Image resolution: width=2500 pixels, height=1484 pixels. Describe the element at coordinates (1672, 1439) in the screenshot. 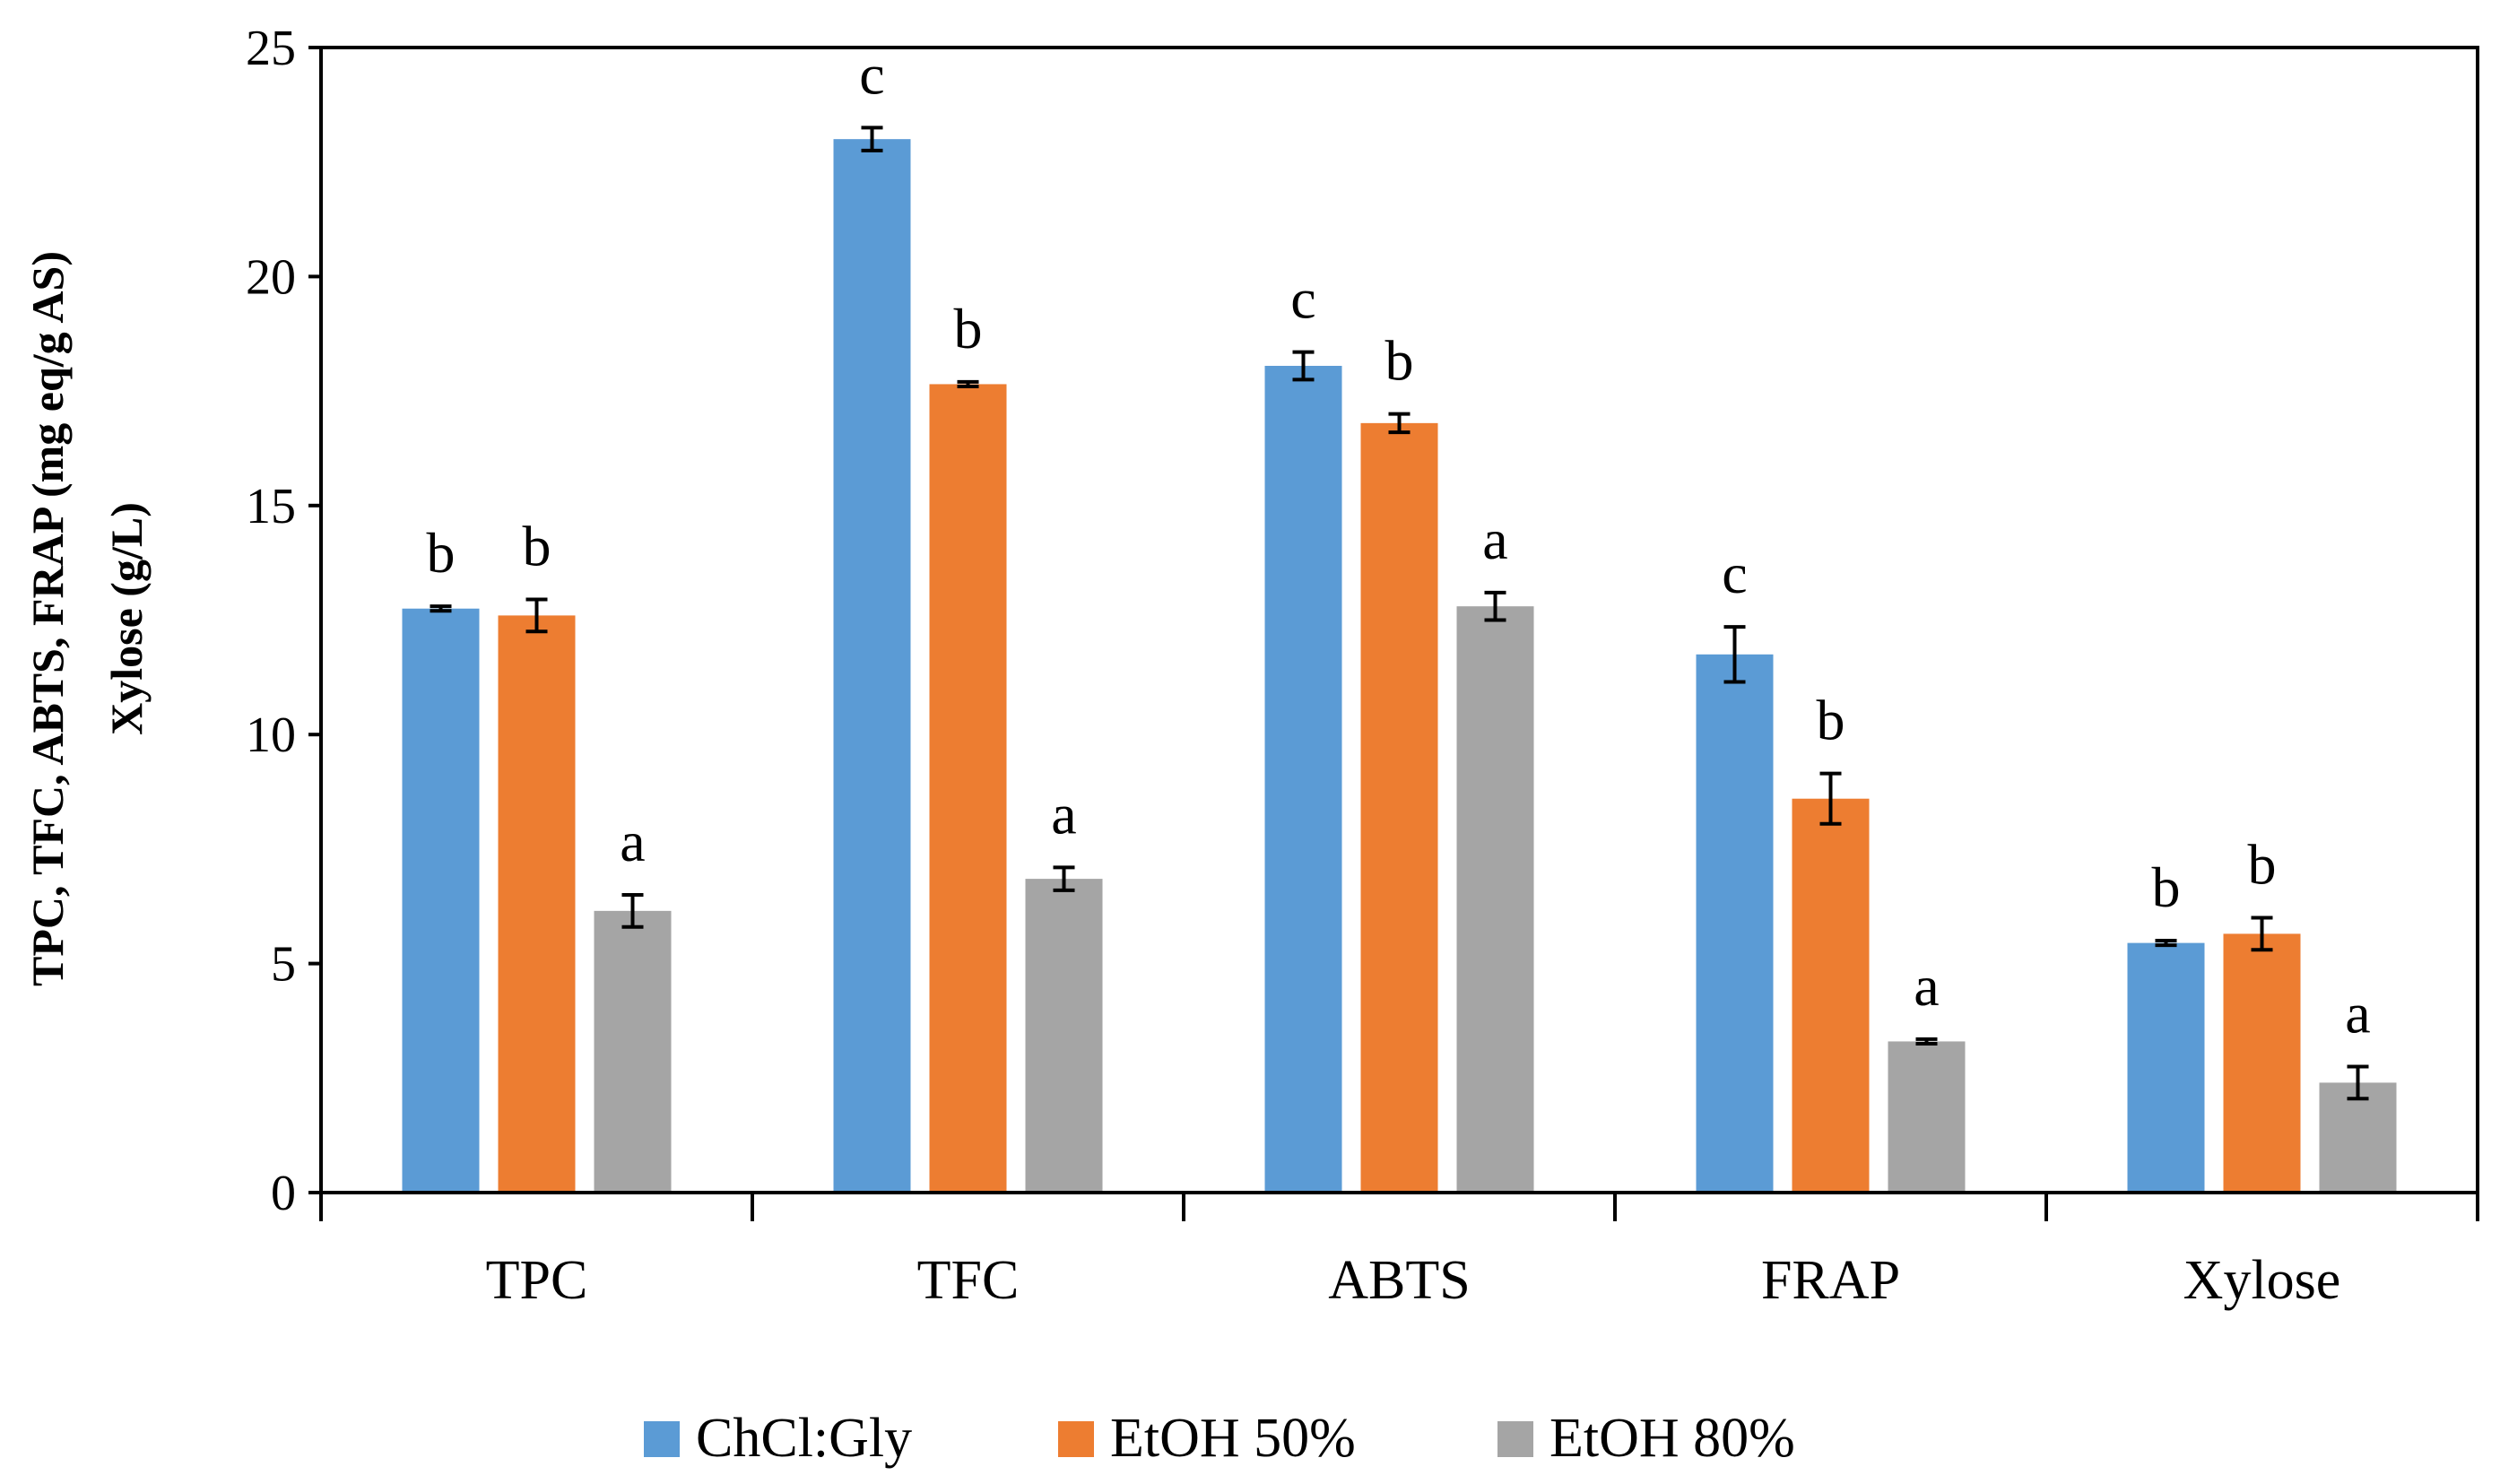

I see `legend-label: EtOH 80%` at that location.